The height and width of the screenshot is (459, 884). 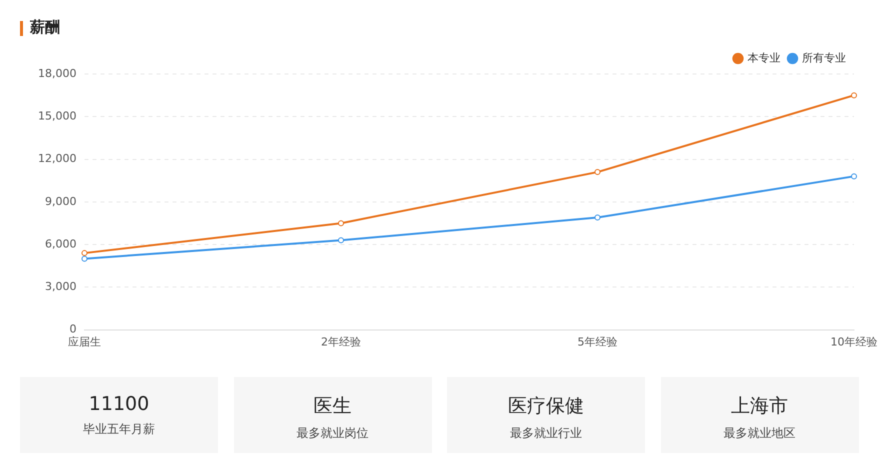 I want to click on y-tick-label: 0, so click(x=72, y=329).